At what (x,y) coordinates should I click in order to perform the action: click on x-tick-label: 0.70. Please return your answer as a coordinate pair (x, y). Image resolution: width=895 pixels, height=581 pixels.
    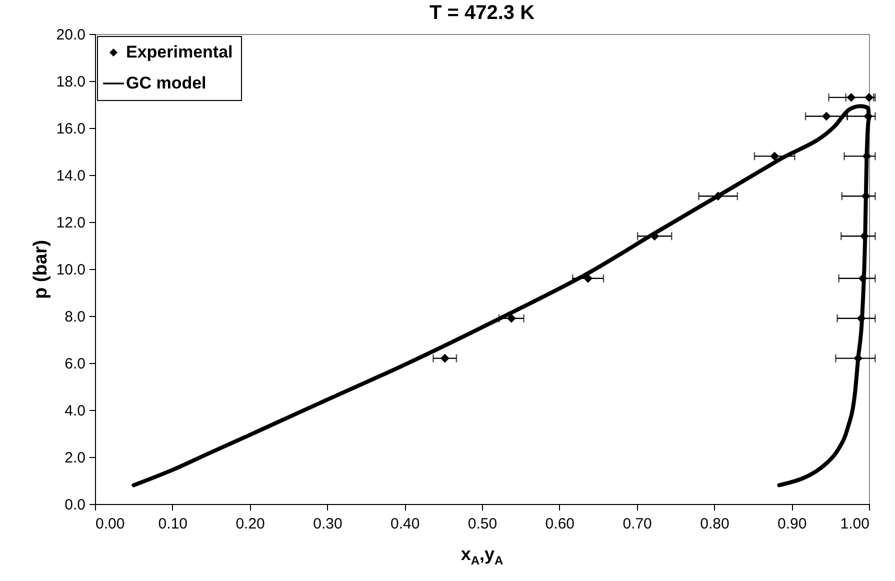
    Looking at the image, I should click on (637, 524).